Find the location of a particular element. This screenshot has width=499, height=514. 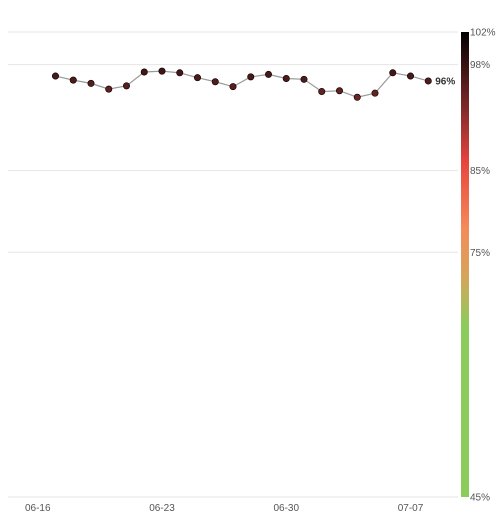

colorbar: 102% 98% 85% 75% 45% is located at coordinates (478, 266).